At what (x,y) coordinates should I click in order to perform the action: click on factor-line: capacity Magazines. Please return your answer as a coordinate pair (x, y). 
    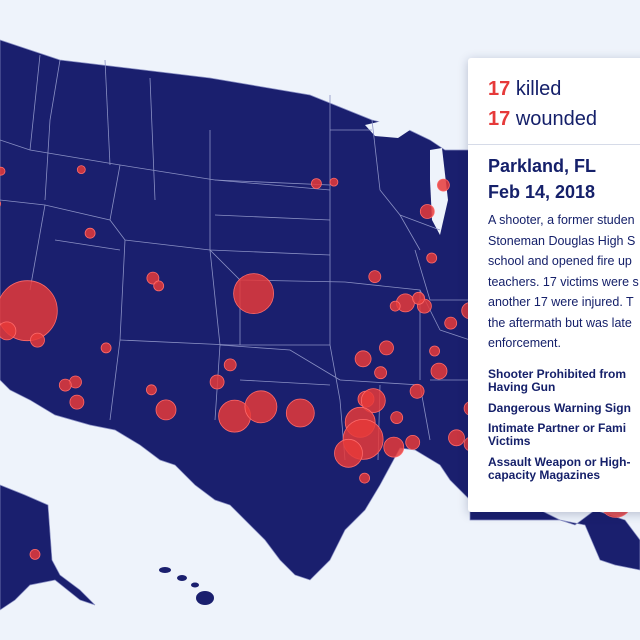
    Looking at the image, I should click on (544, 475).